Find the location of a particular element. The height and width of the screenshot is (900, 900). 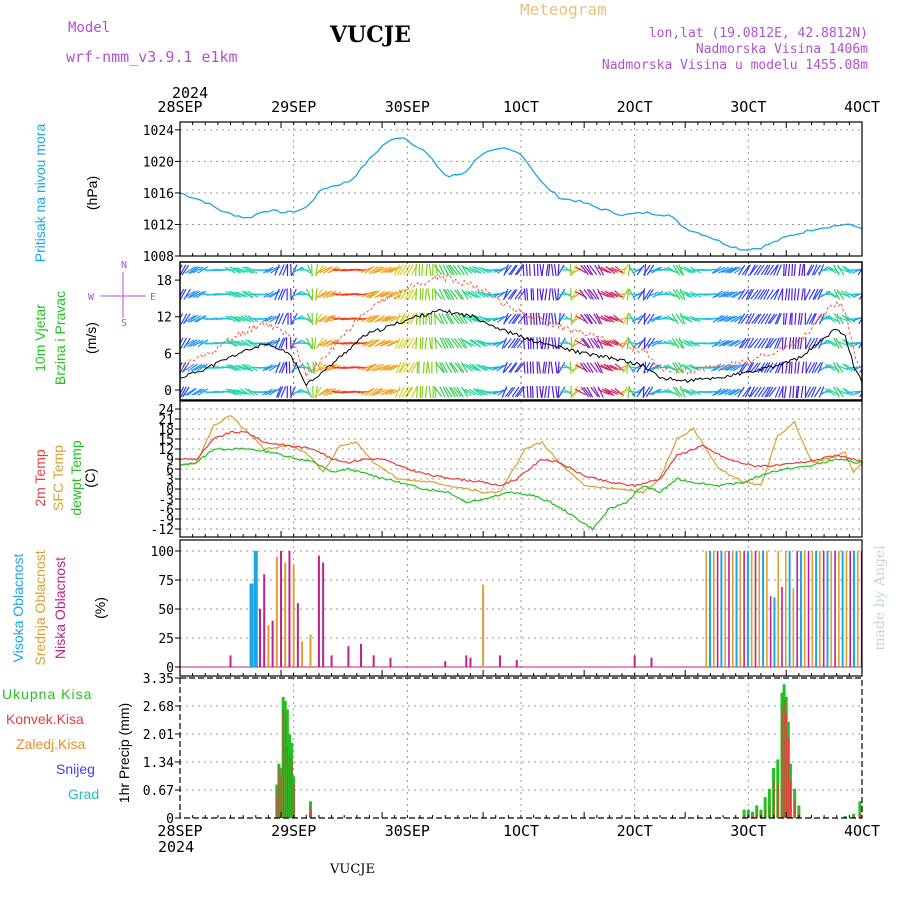

cloud-bar-mid is located at coordinates (767, 609).